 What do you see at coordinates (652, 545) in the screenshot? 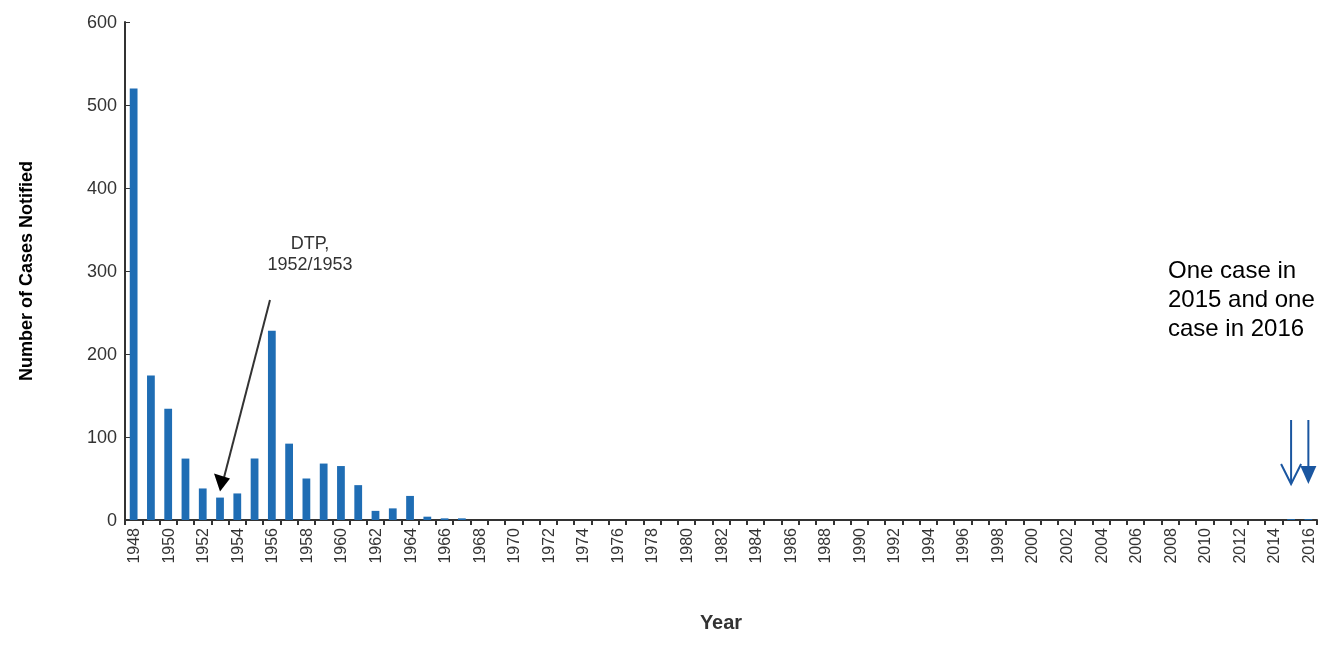
I see `x-tick-label: 1978` at bounding box center [652, 545].